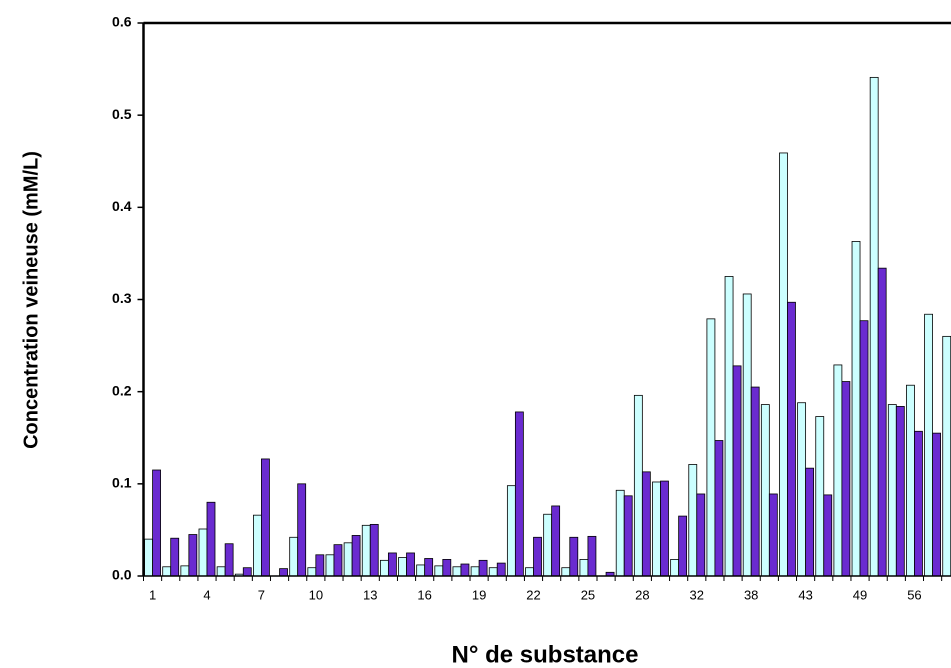 The image size is (951, 668). I want to click on x-tick-label: 4, so click(206, 594).